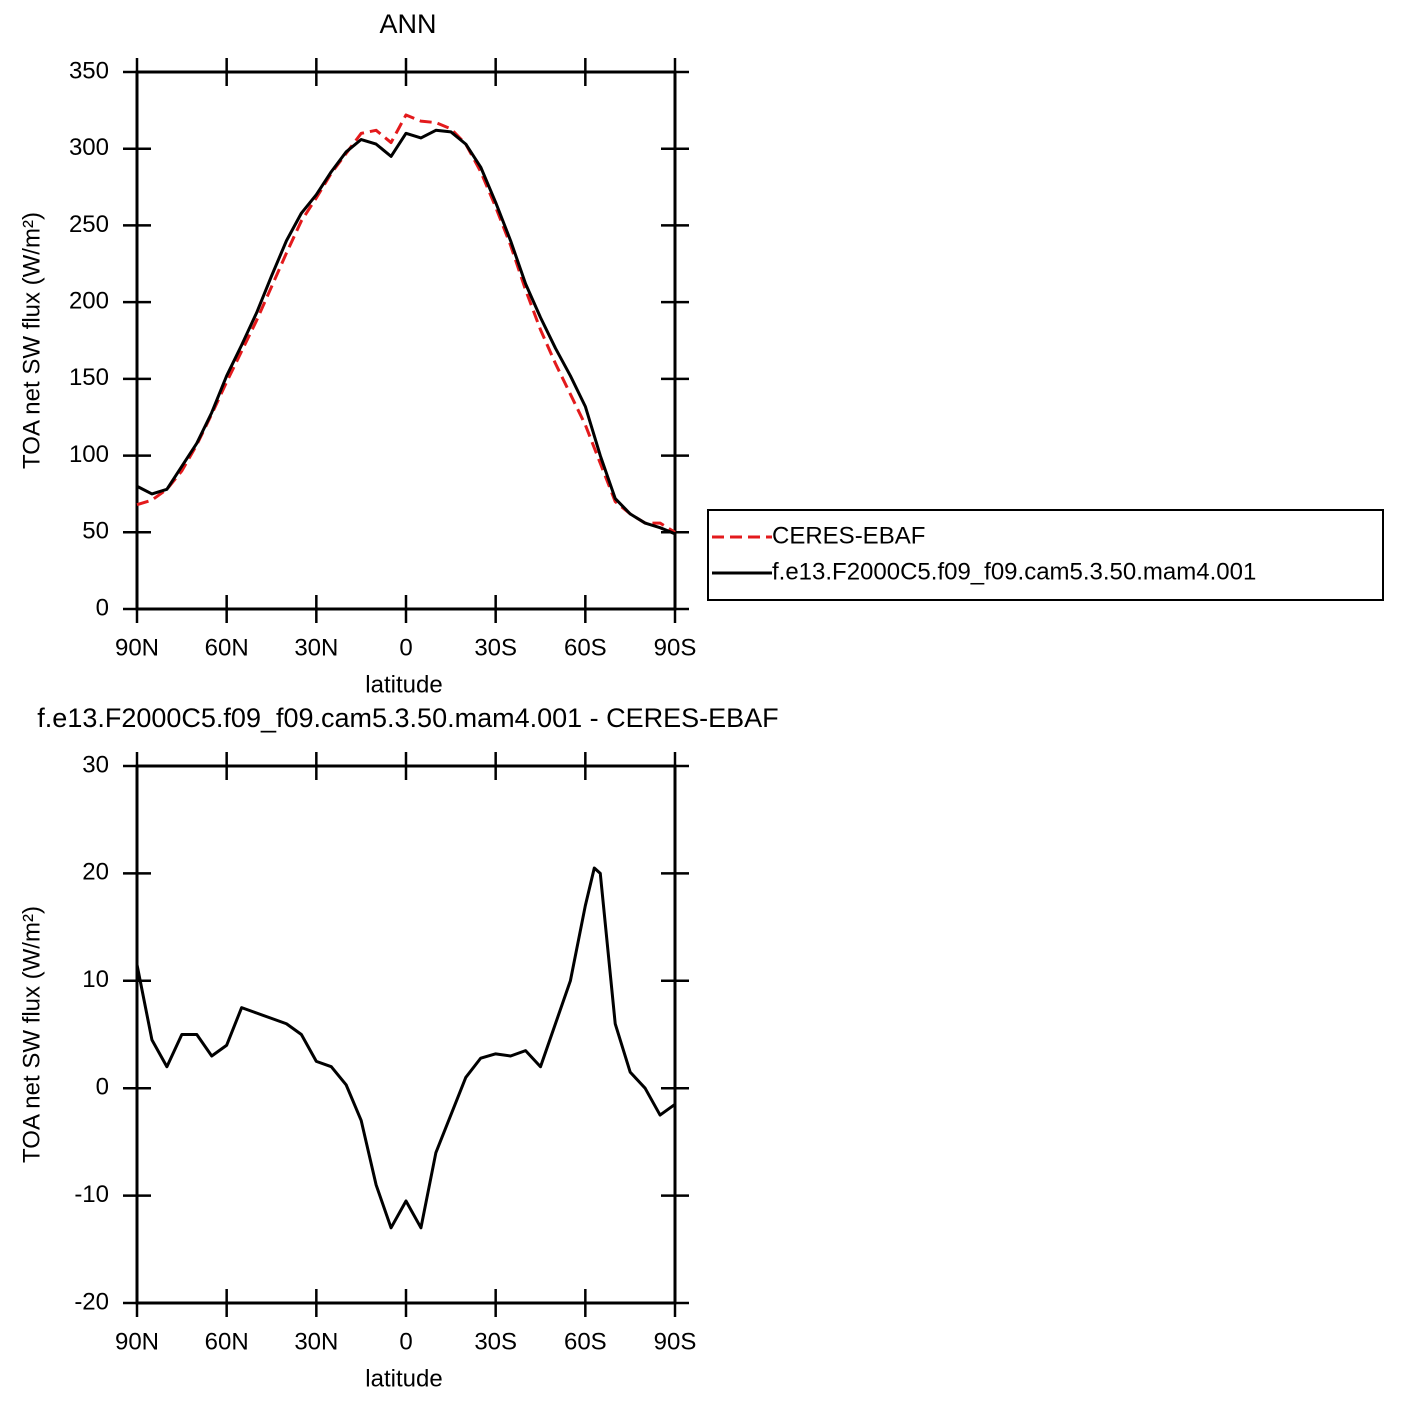 Image resolution: width=1402 pixels, height=1402 pixels. What do you see at coordinates (89, 70) in the screenshot?
I see `y-tick-label: 350` at bounding box center [89, 70].